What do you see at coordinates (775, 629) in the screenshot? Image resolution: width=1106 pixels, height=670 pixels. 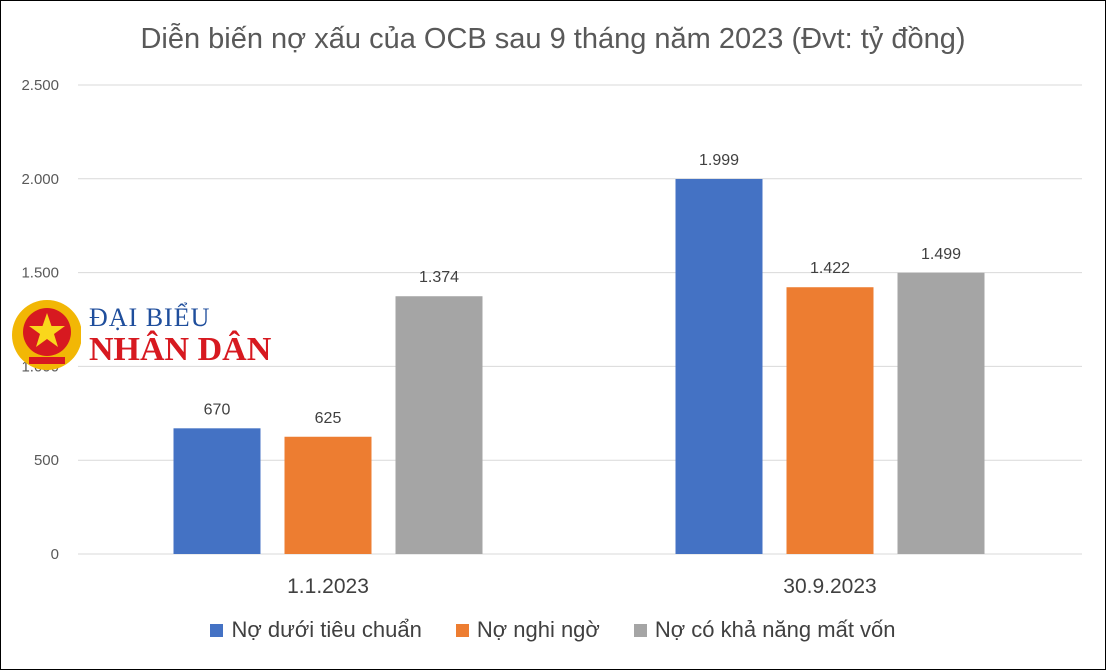 I see `legend-label: Nợ có khả năng mất vốn` at bounding box center [775, 629].